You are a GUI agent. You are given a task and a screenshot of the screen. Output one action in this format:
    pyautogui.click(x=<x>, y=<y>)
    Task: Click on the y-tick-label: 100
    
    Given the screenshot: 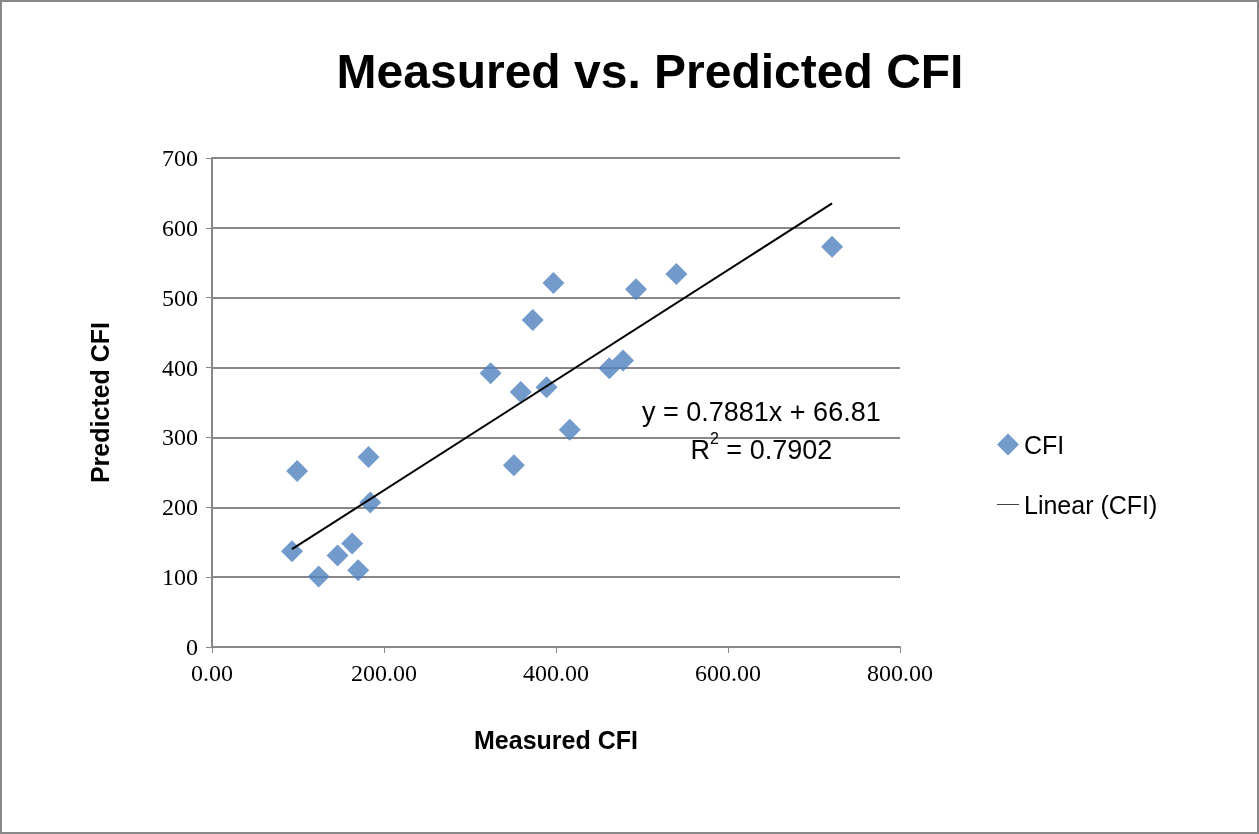 What is the action you would take?
    pyautogui.click(x=180, y=577)
    